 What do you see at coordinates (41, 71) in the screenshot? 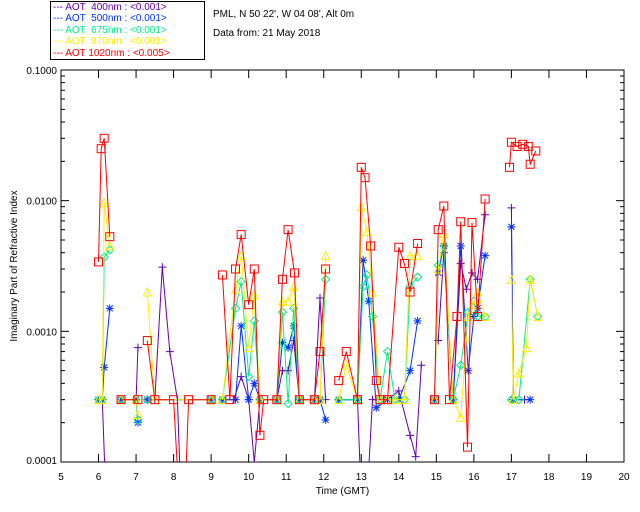
I see `y-tick-label: 0.1000` at bounding box center [41, 71].